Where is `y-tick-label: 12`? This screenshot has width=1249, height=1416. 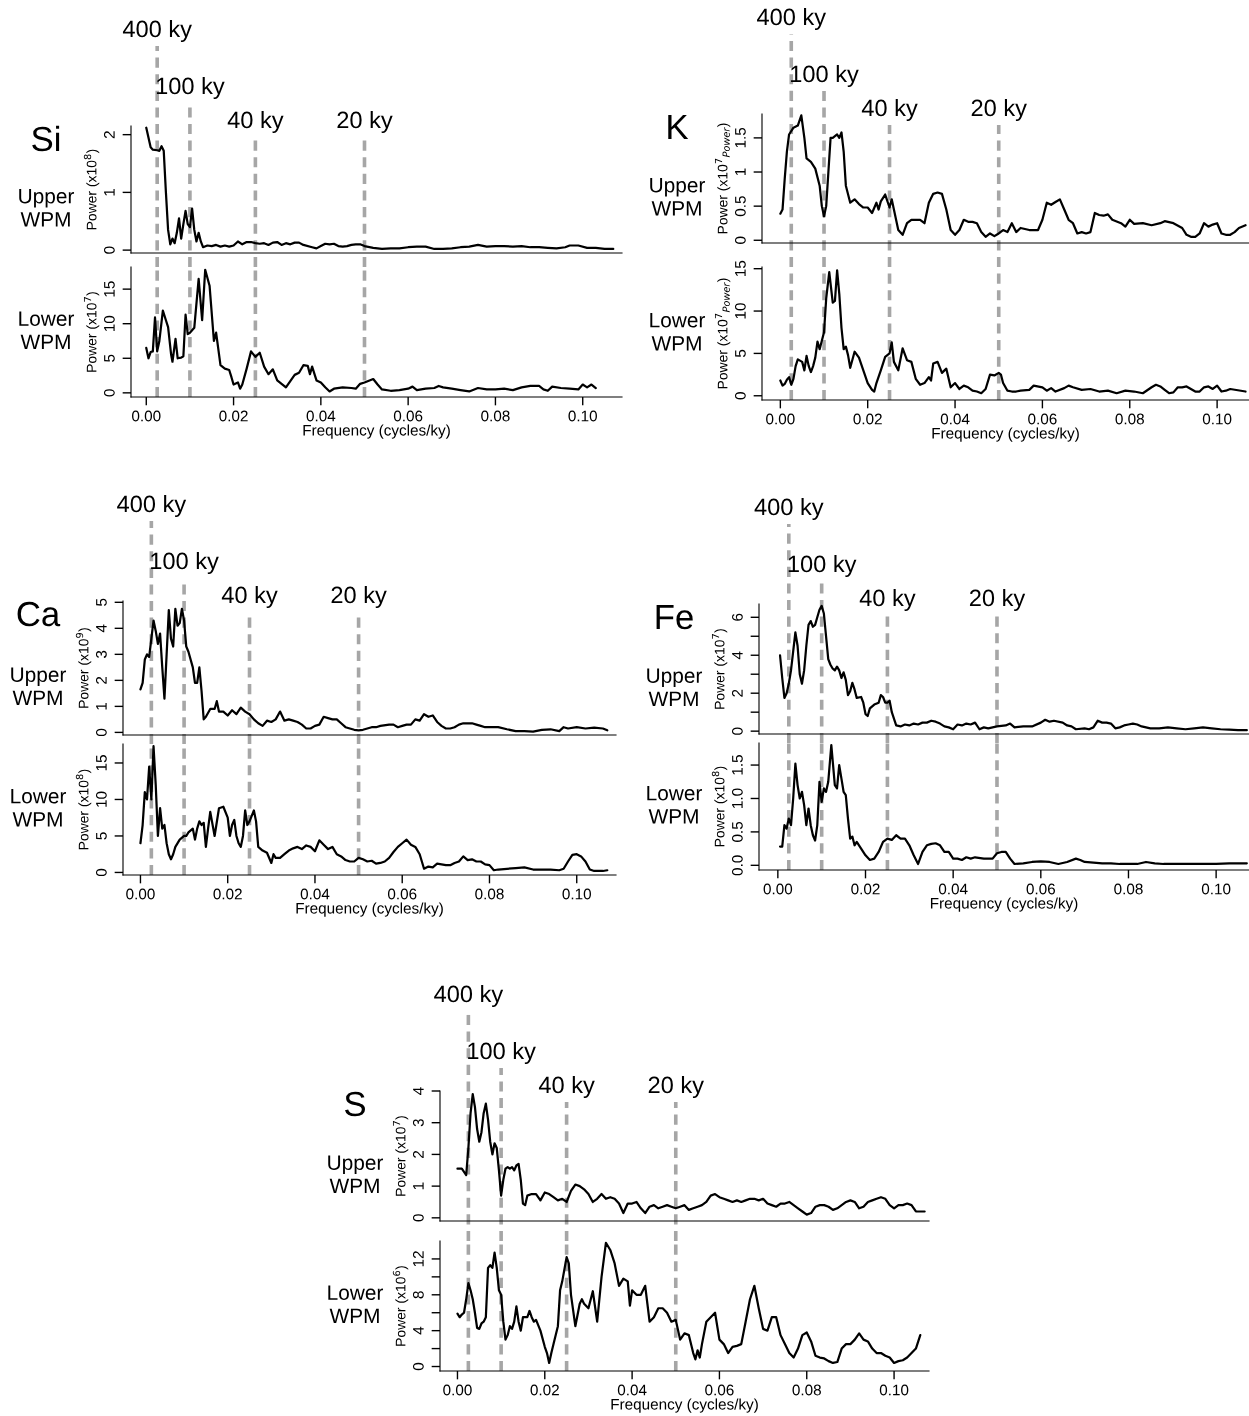 y-tick-label: 12 is located at coordinates (418, 1259).